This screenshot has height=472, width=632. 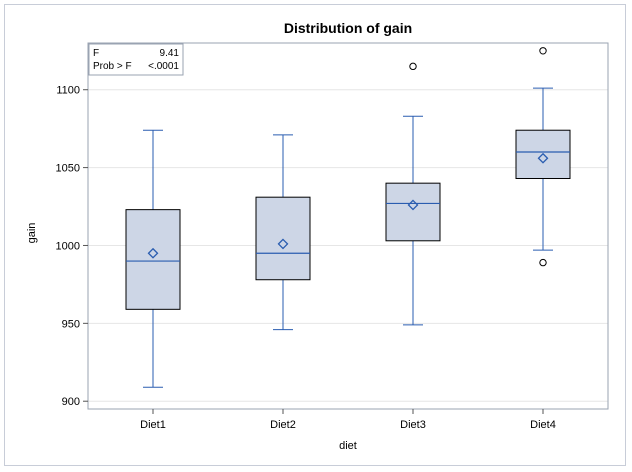 What do you see at coordinates (543, 425) in the screenshot?
I see `x-tick-label: Diet4` at bounding box center [543, 425].